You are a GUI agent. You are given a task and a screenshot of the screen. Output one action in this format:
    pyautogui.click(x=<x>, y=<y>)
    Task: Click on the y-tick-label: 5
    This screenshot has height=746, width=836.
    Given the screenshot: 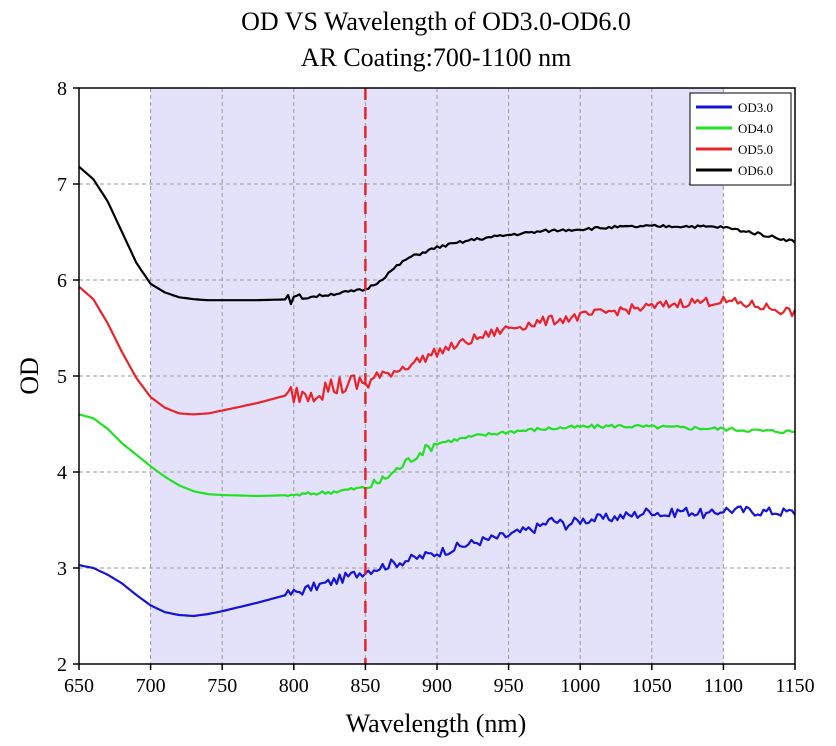 What is the action you would take?
    pyautogui.click(x=62, y=377)
    